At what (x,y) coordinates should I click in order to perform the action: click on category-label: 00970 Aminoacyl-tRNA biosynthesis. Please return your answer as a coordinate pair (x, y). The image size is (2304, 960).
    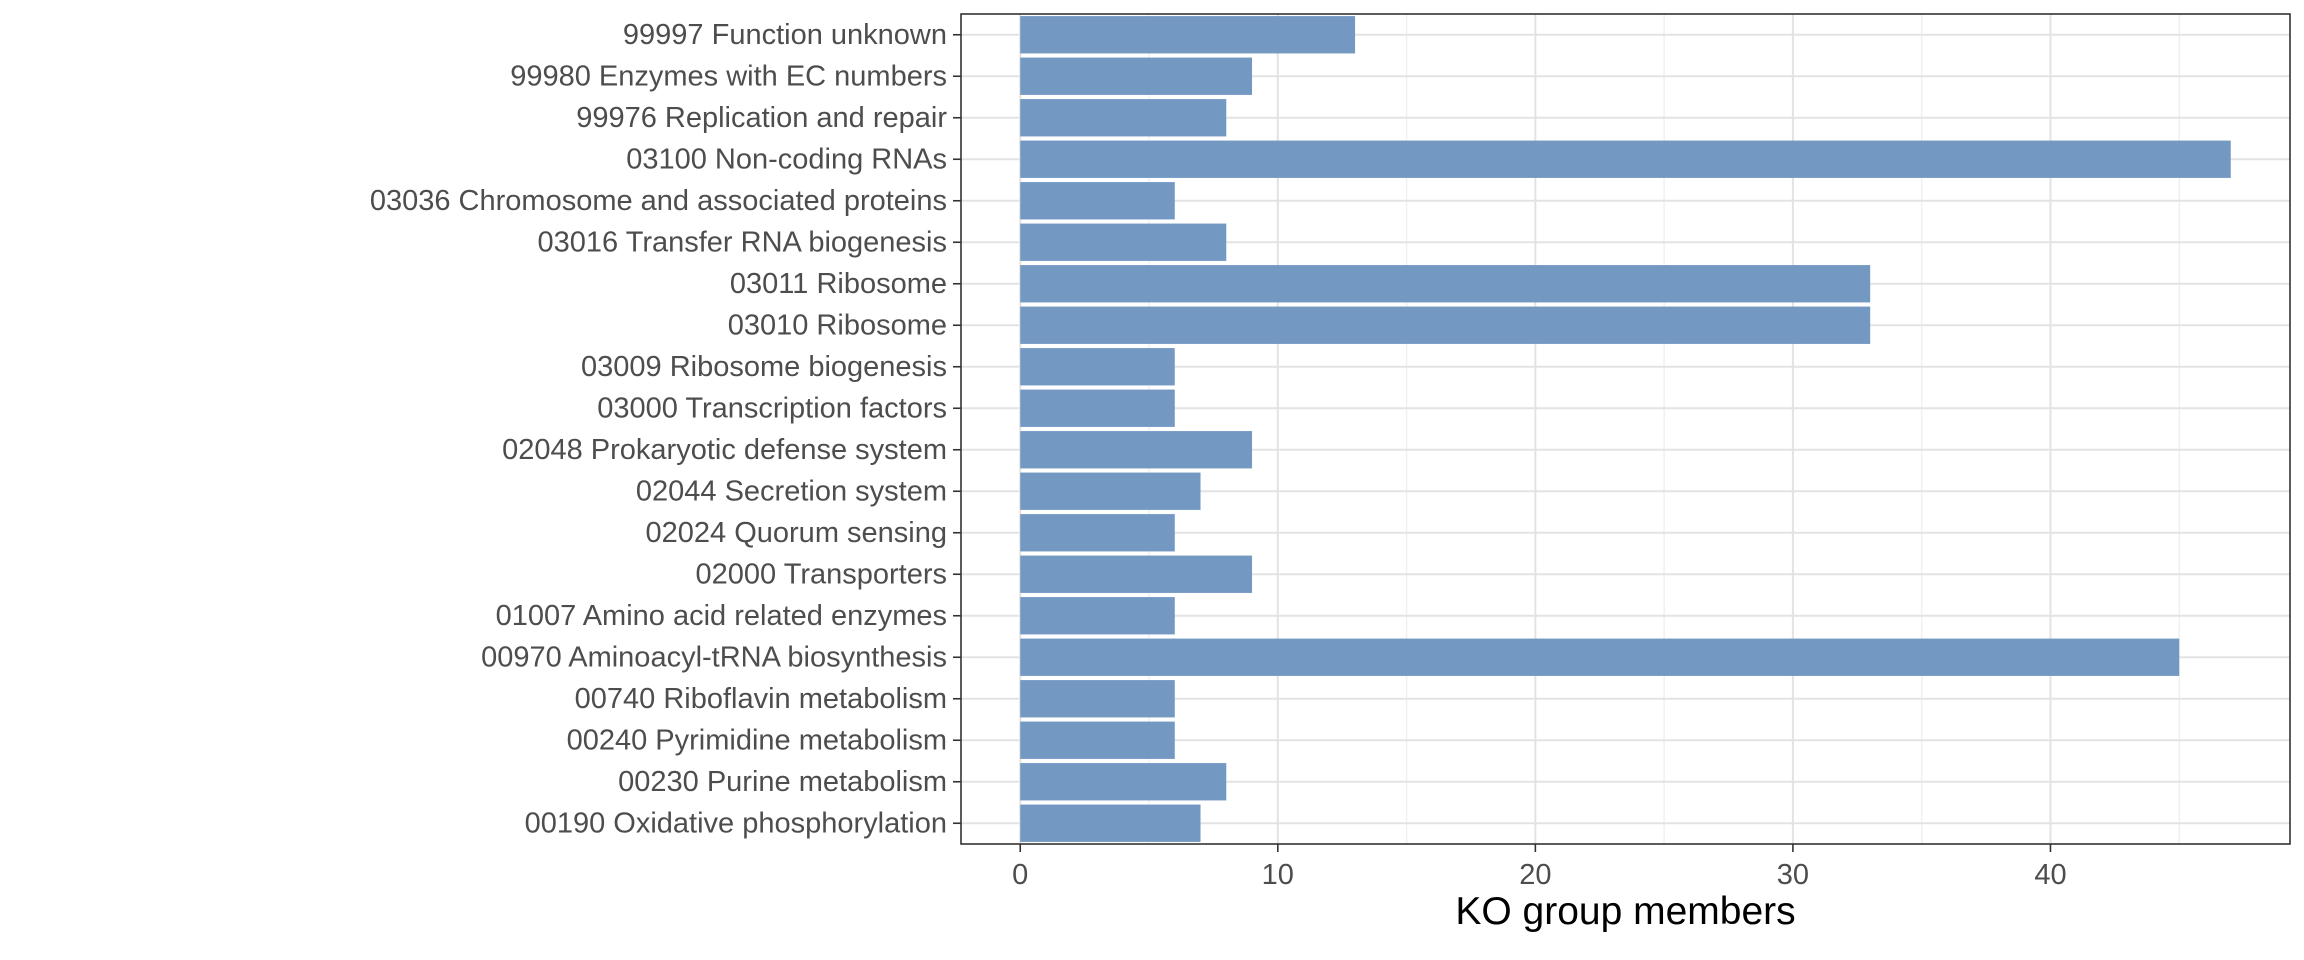
    Looking at the image, I should click on (714, 657).